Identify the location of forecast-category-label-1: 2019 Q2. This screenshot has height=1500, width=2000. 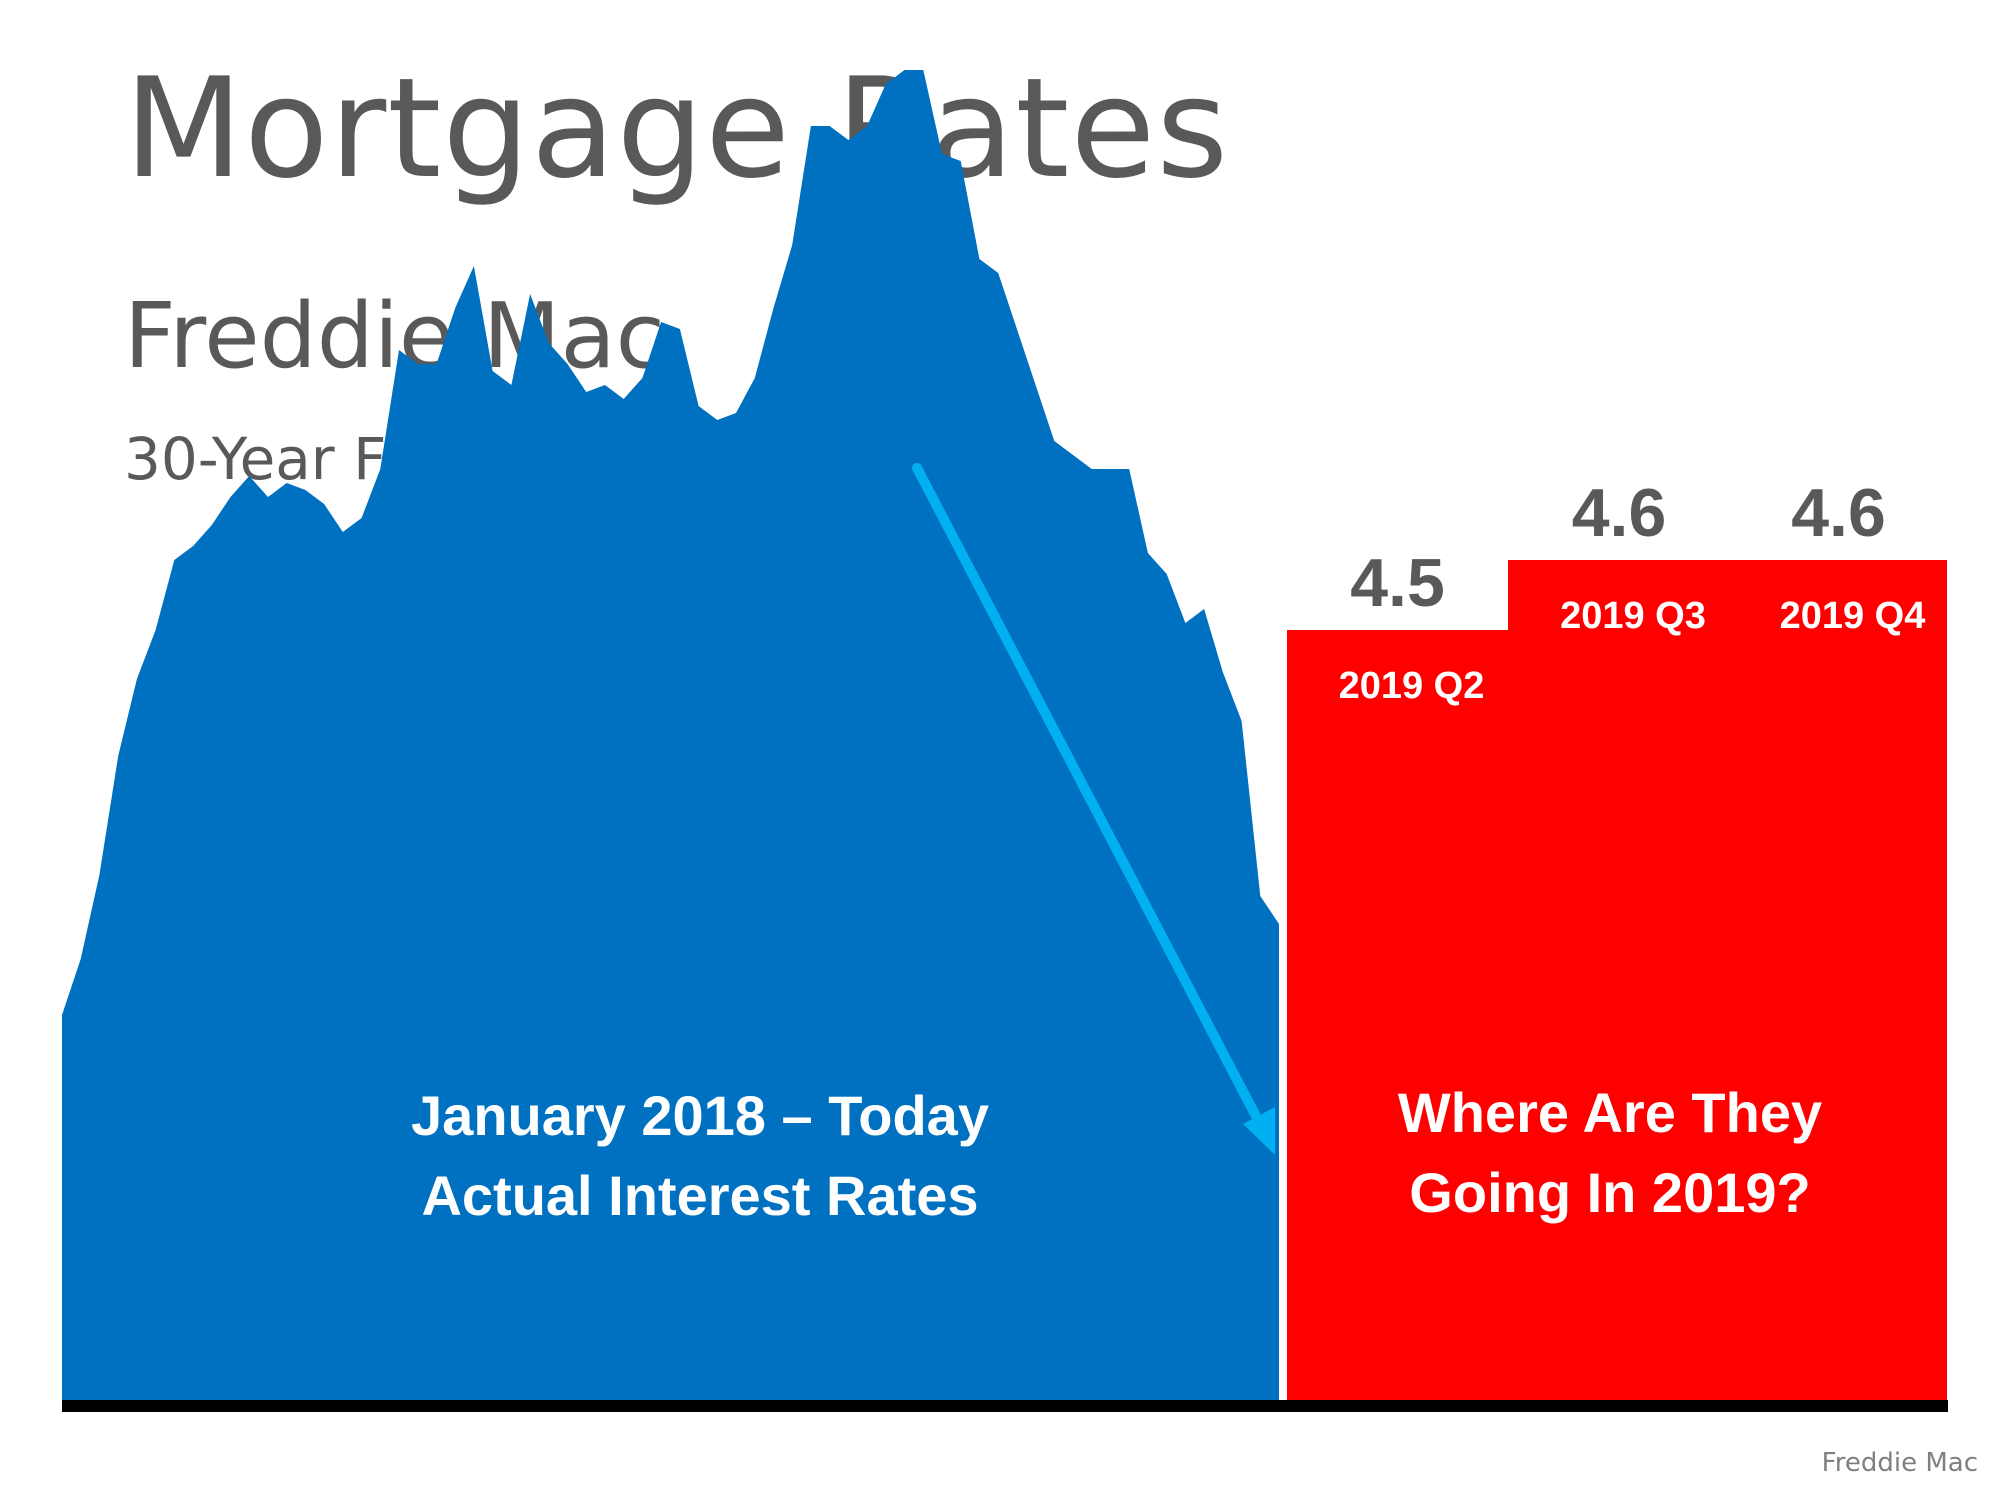
(1412, 686).